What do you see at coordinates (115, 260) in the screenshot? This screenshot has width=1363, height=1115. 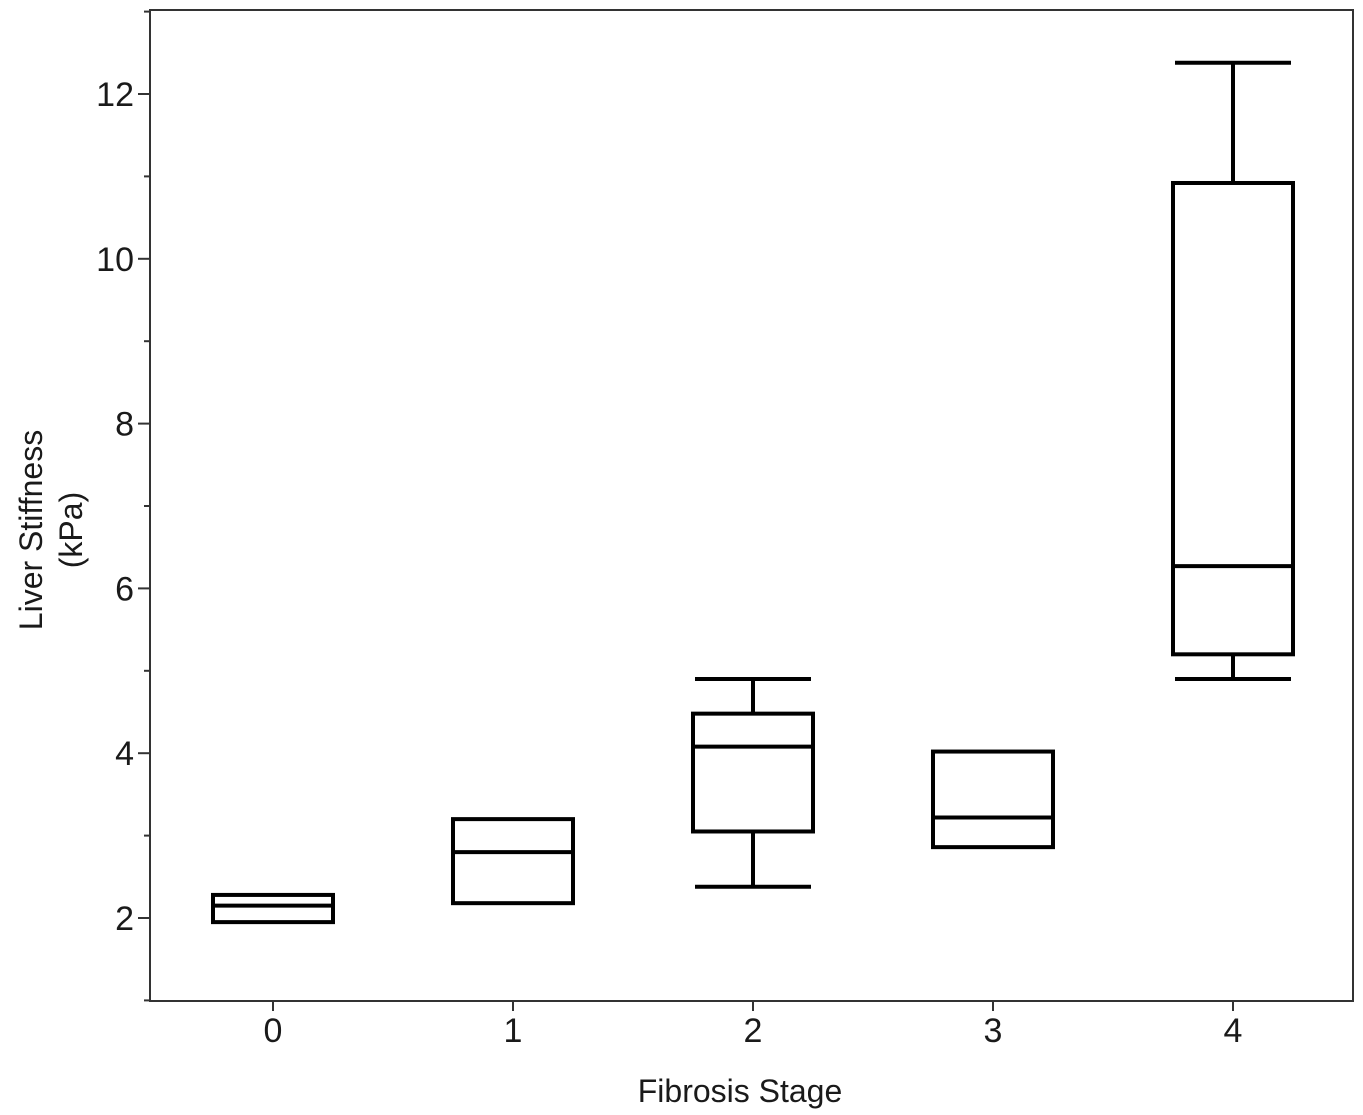 I see `y-tick-label-10: 10` at bounding box center [115, 260].